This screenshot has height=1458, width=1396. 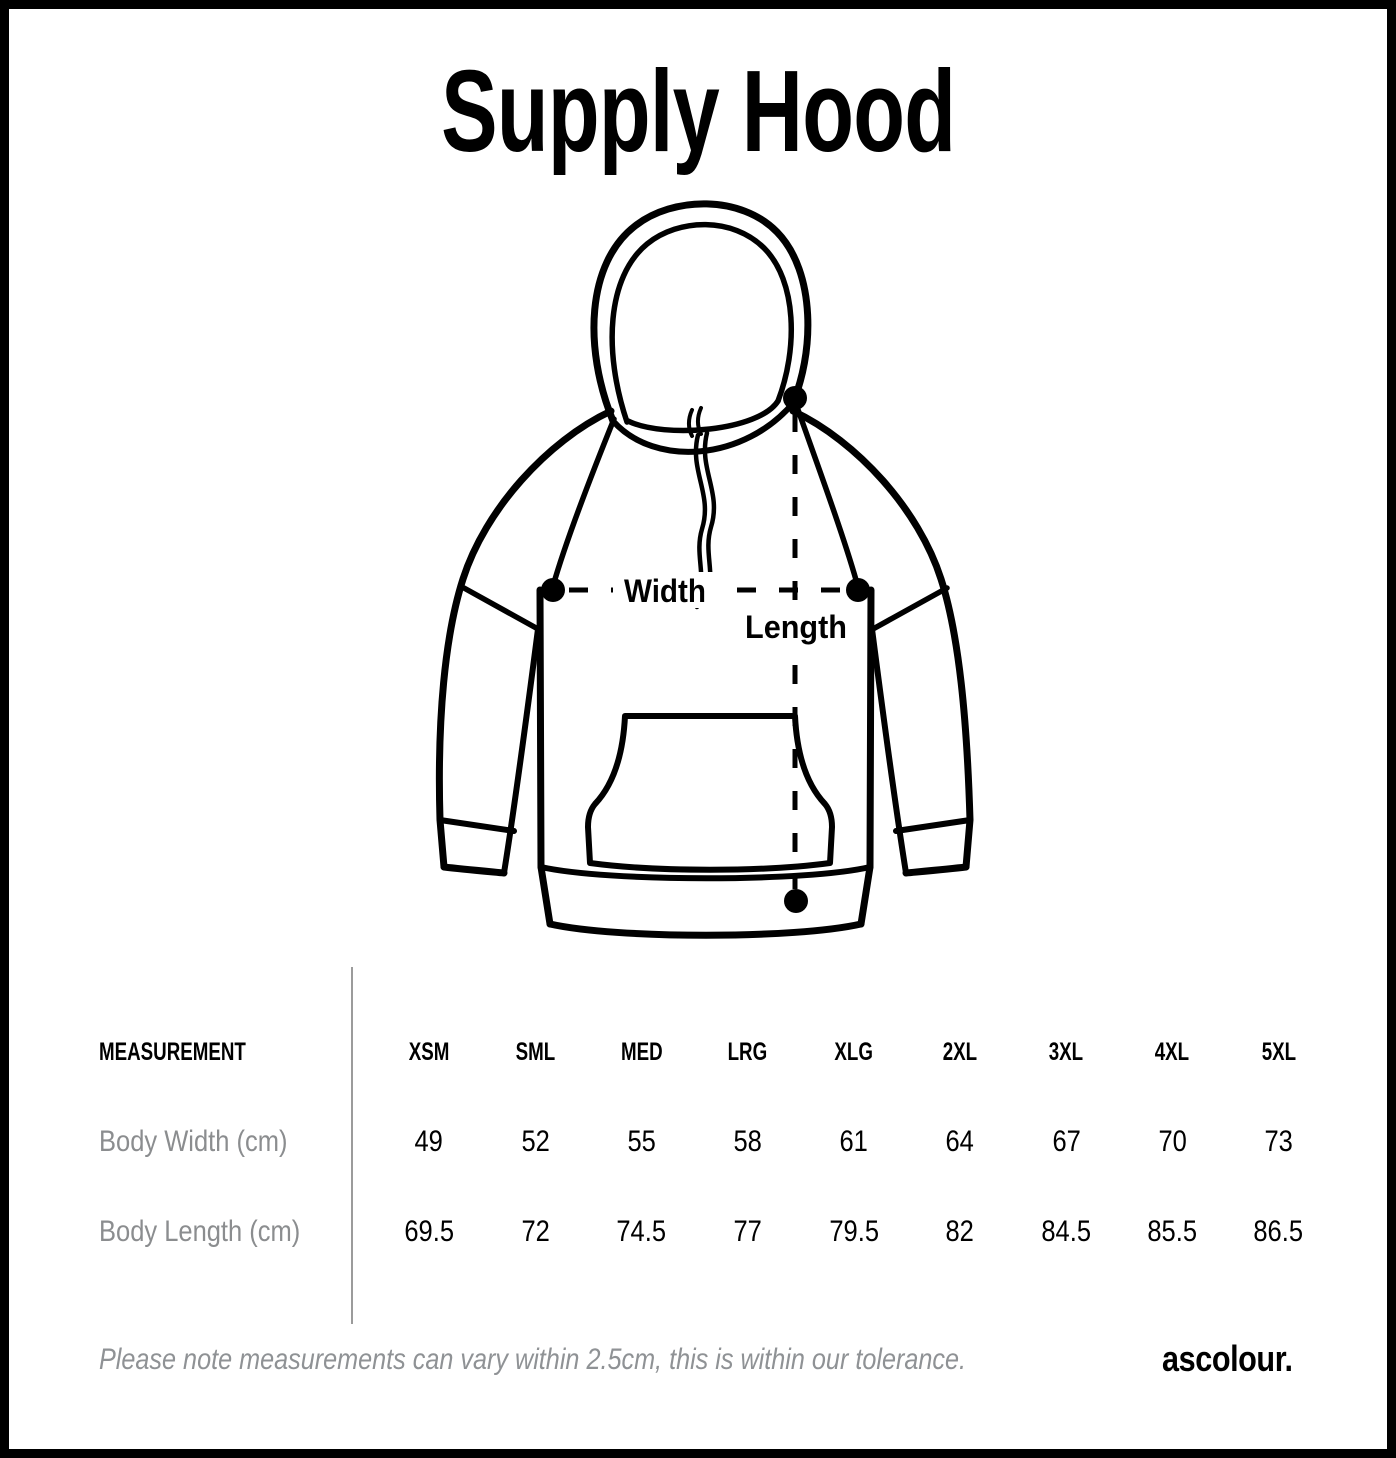 What do you see at coordinates (1066, 1231) in the screenshot?
I see `body-length-3xl: 84.5` at bounding box center [1066, 1231].